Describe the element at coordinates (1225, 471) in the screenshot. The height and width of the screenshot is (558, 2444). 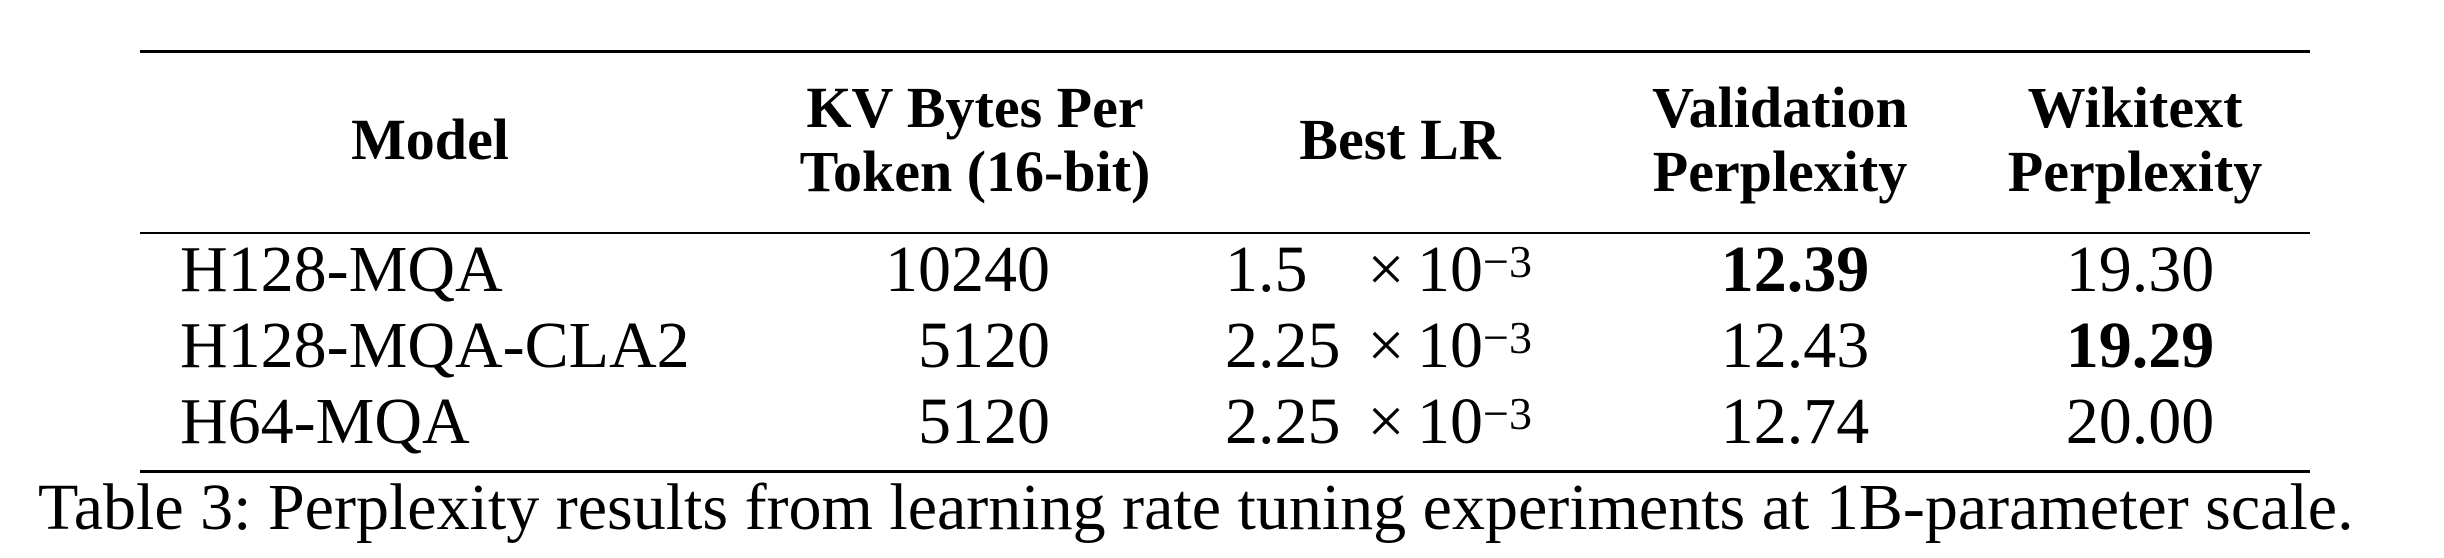
I see `bottom-rule` at that location.